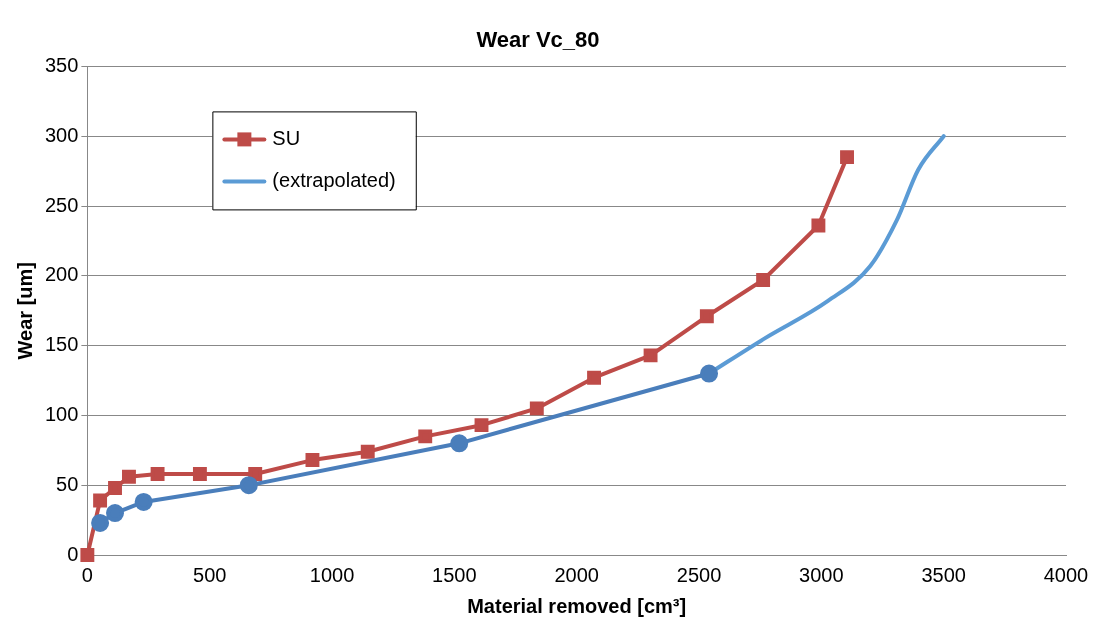 This screenshot has height=628, width=1111. What do you see at coordinates (332, 574) in the screenshot?
I see `x-tick-label: 1000` at bounding box center [332, 574].